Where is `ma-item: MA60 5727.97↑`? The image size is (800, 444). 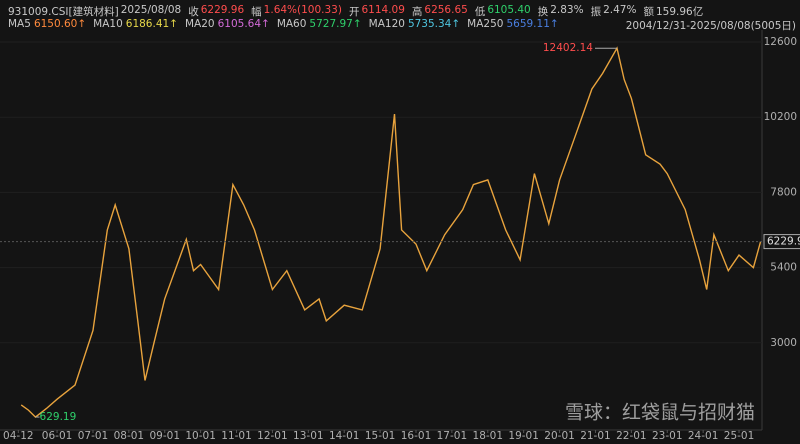 ma-item: MA60 5727.97↑ is located at coordinates (319, 24).